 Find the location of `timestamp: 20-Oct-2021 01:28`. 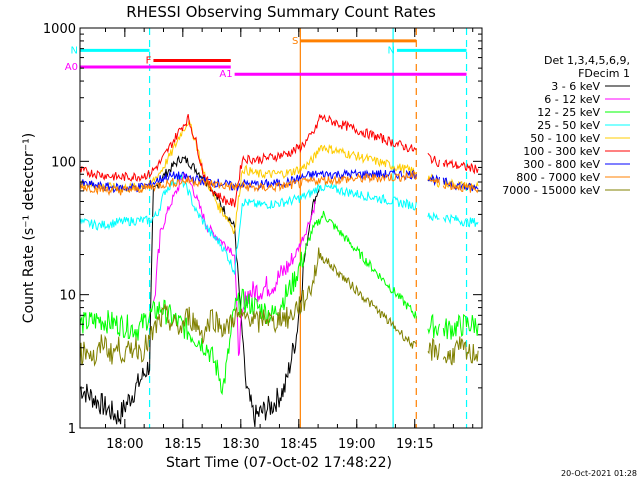

timestamp: 20-Oct-2021 01:28 is located at coordinates (599, 473).